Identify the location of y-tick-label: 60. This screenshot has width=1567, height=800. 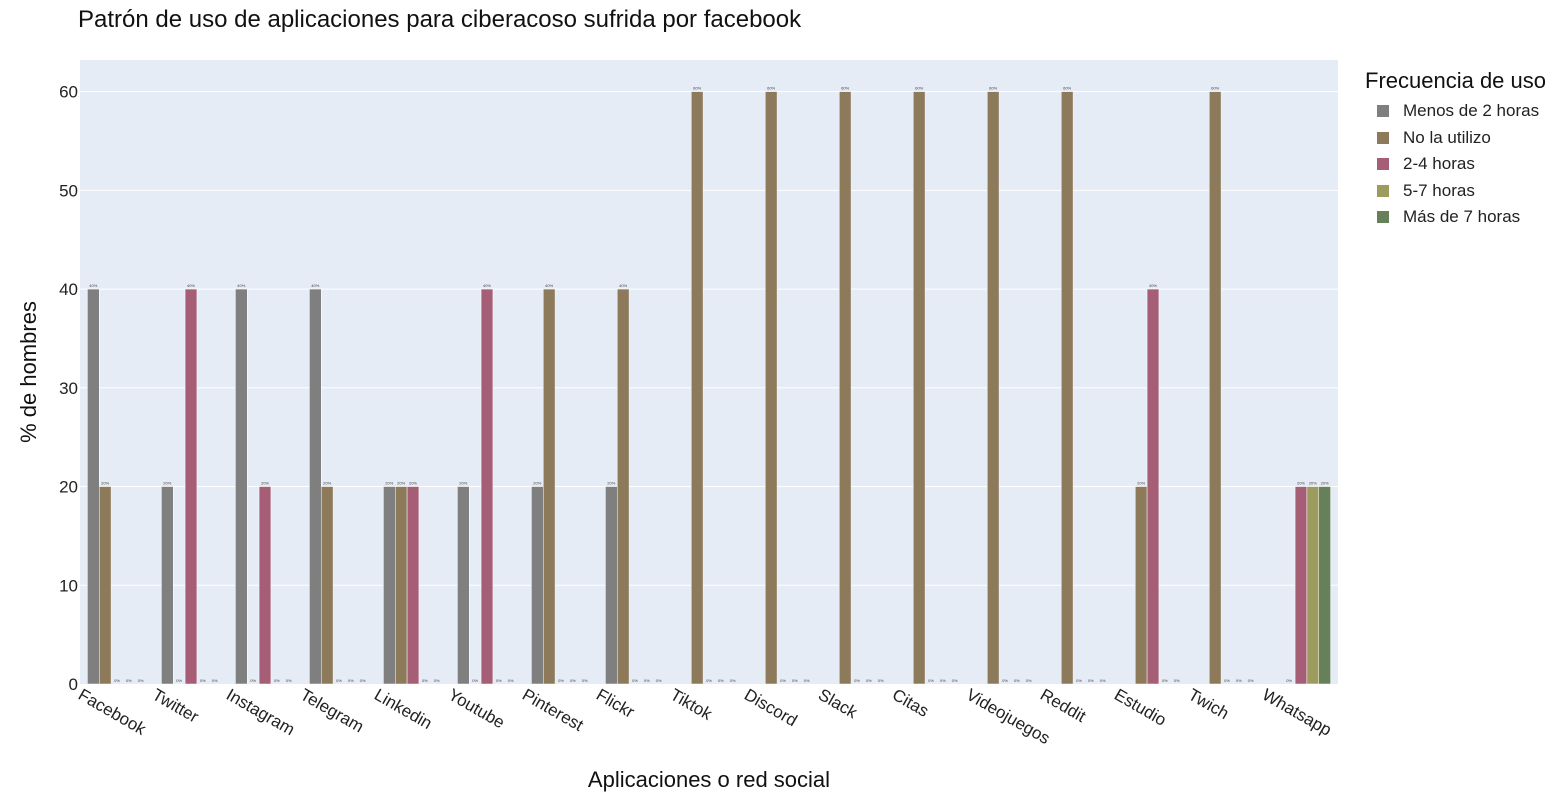
(68, 92).